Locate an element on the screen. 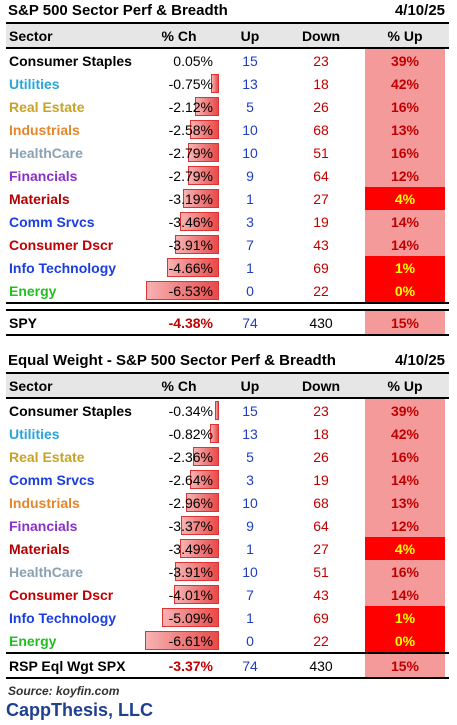 The image size is (457, 725). table-row: Materials -3.49% 1 27 4% is located at coordinates (227, 548).